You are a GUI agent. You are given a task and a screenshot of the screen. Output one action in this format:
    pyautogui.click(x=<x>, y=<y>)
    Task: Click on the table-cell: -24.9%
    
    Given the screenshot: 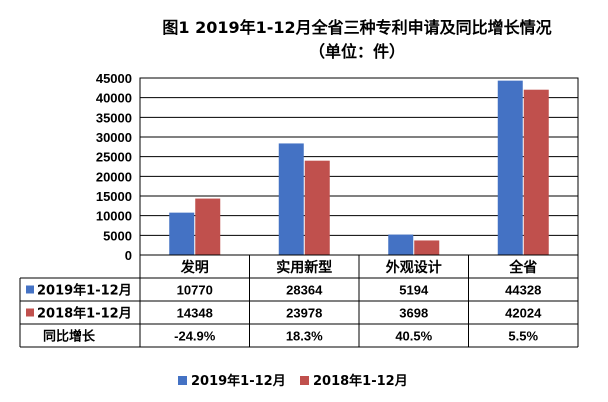 What is the action you would take?
    pyautogui.click(x=195, y=336)
    